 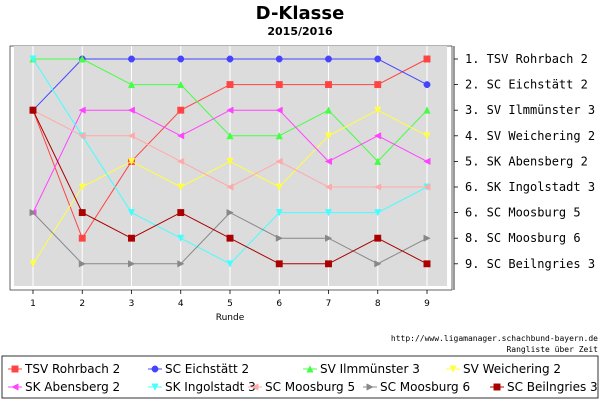 I want to click on x-tick-label: 5, so click(x=230, y=304).